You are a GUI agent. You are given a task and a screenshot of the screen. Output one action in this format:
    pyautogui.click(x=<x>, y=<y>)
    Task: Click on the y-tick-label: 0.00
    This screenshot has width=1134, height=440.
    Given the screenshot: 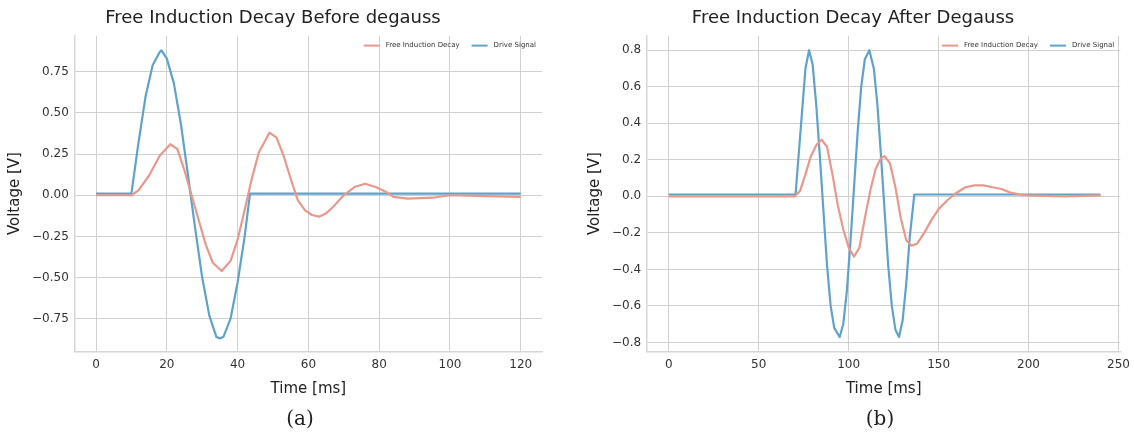 What is the action you would take?
    pyautogui.click(x=55, y=194)
    